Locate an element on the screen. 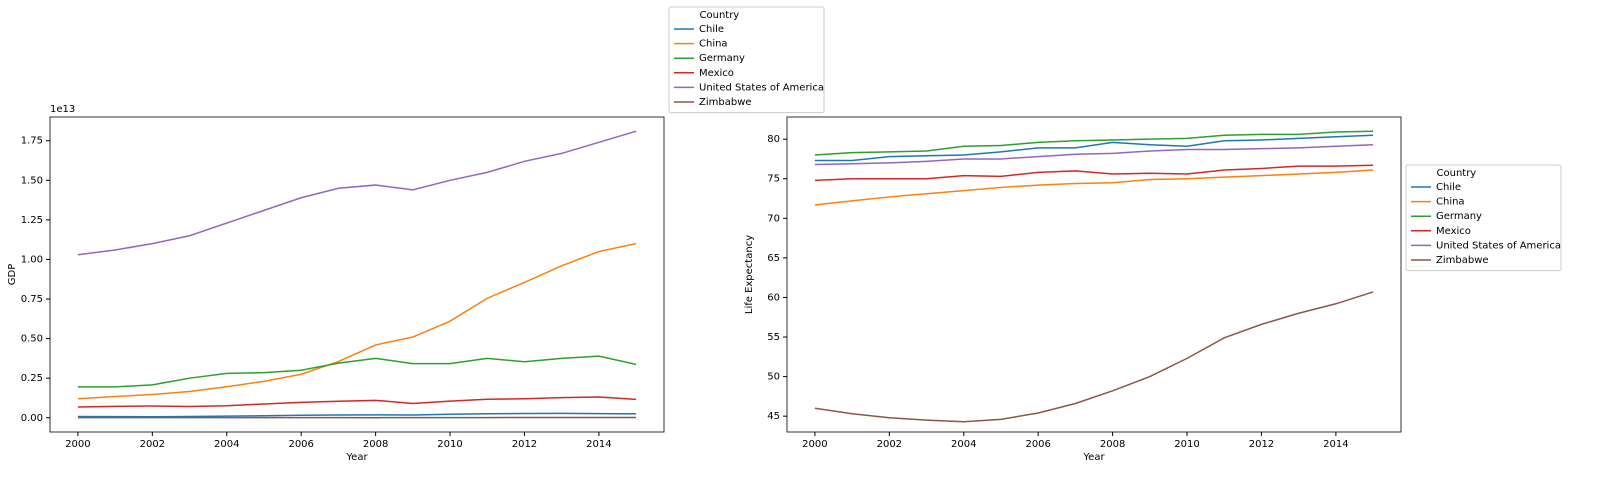 This screenshot has width=1618, height=484. y-tick-label: 65 is located at coordinates (773, 258).